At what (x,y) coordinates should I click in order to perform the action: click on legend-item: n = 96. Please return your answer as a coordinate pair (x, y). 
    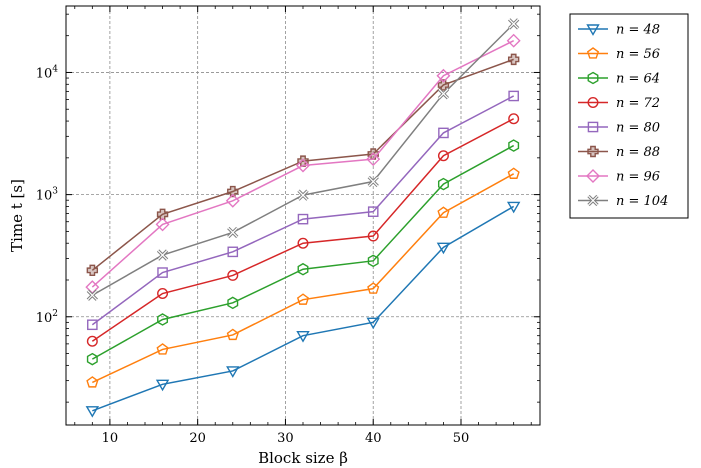
    Looking at the image, I should click on (619, 177).